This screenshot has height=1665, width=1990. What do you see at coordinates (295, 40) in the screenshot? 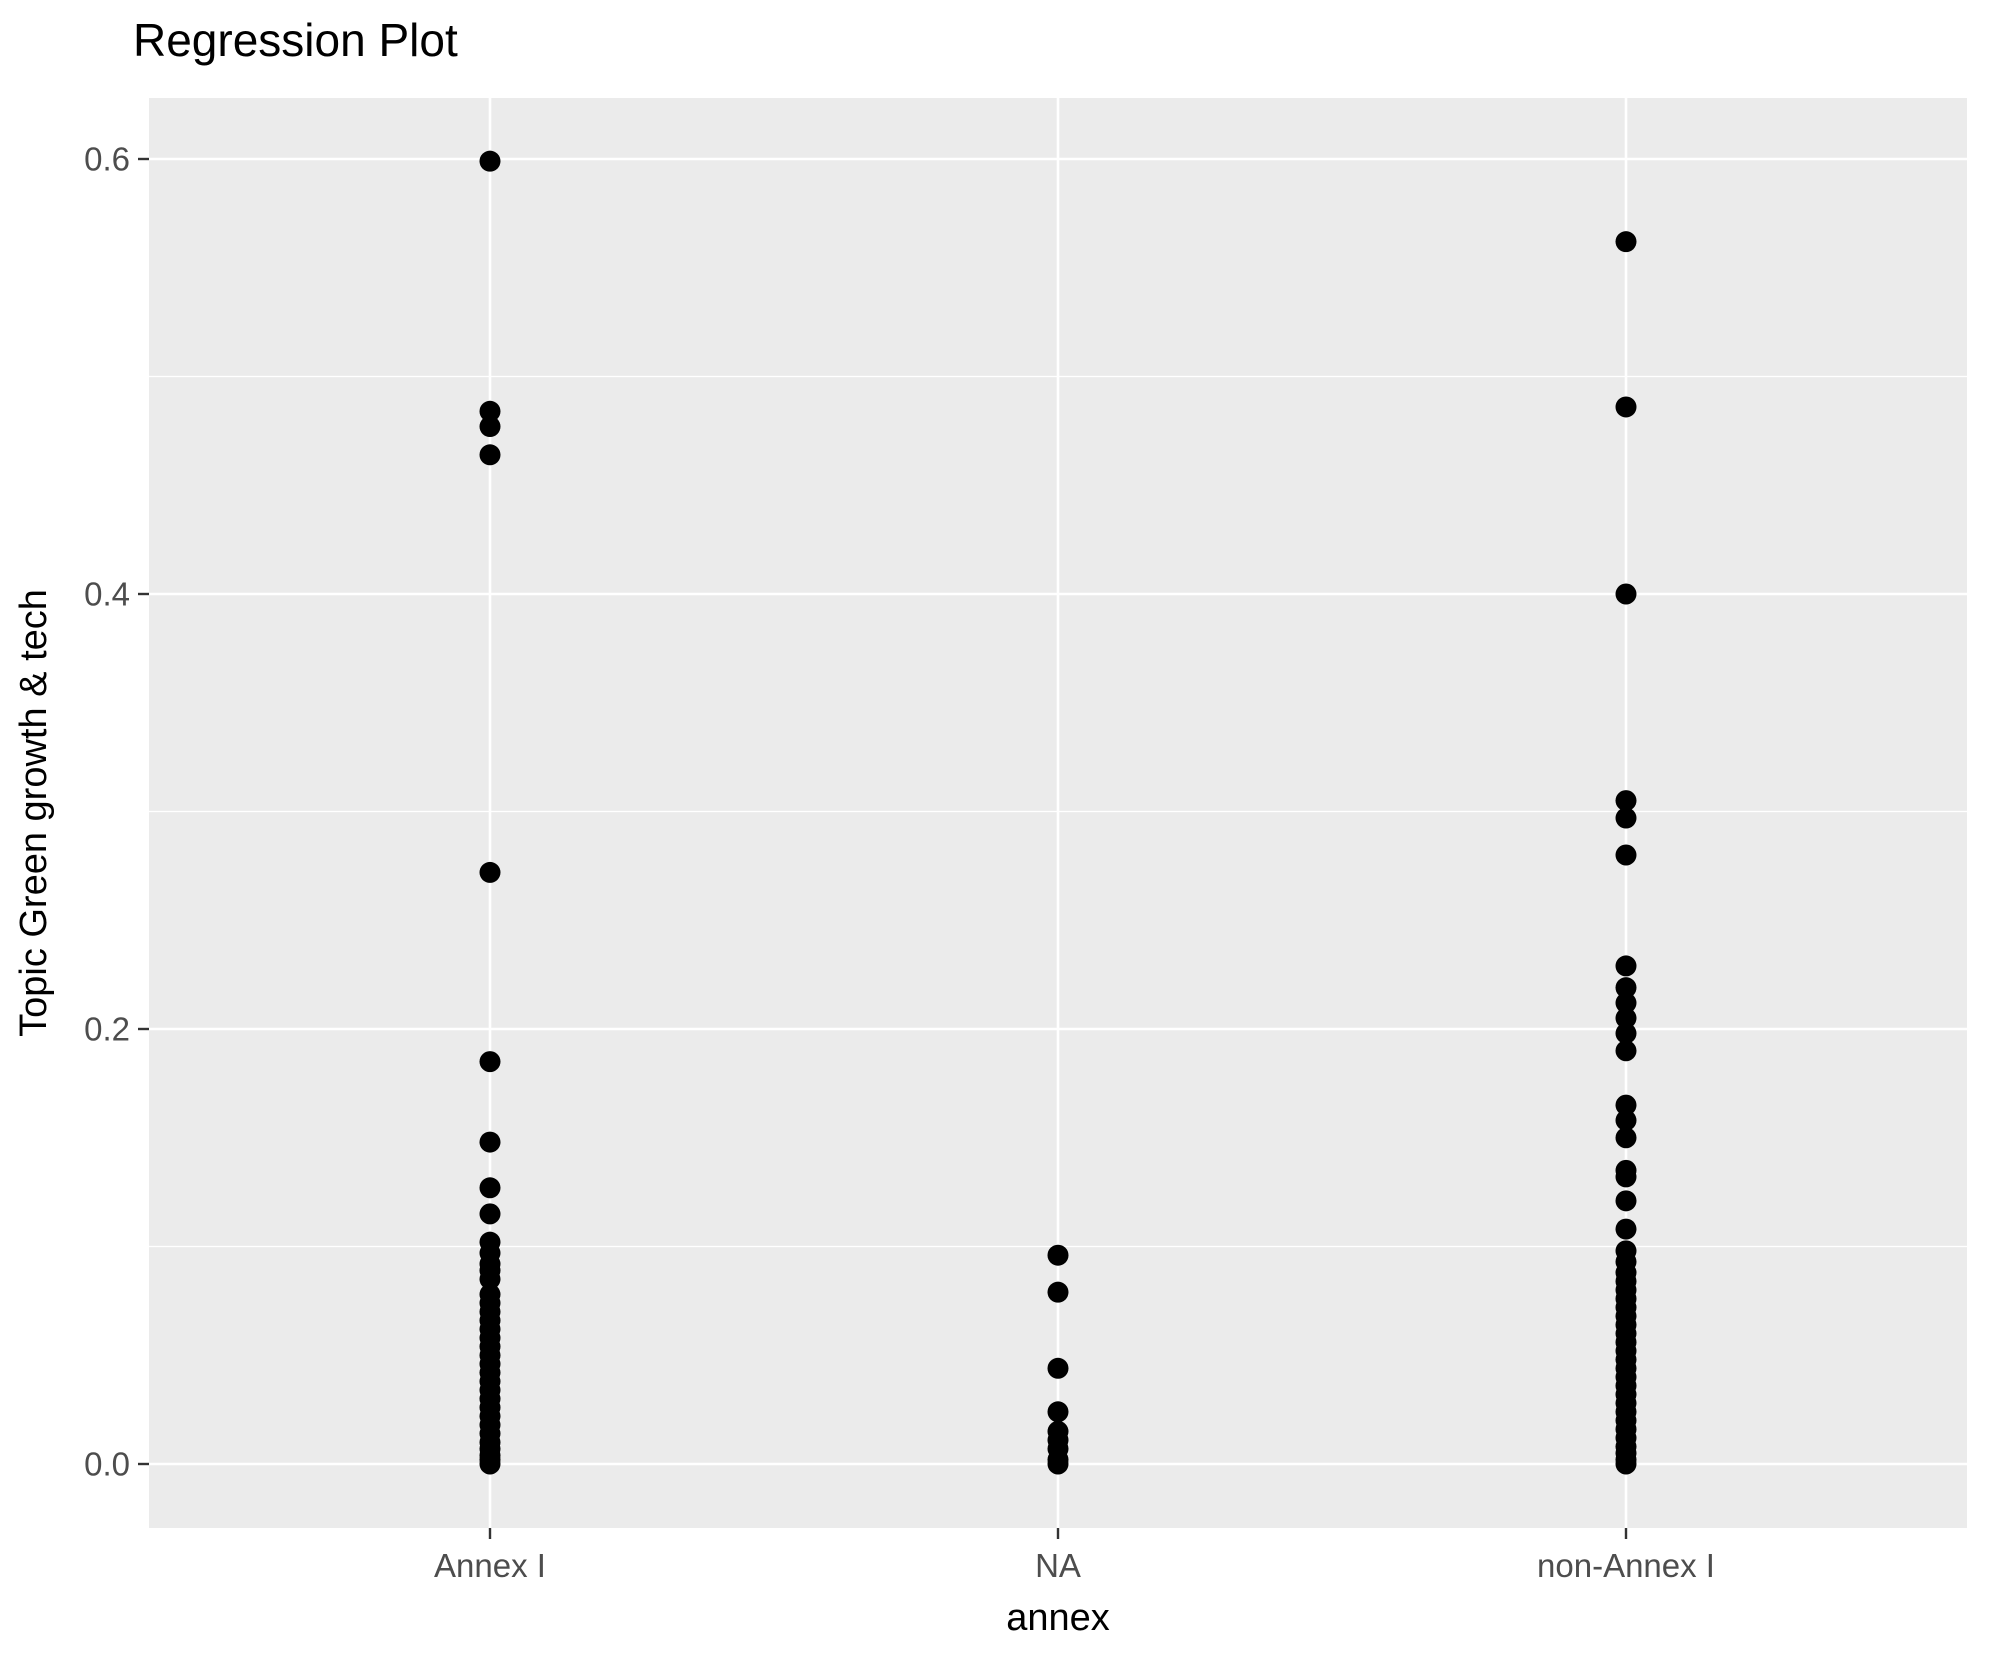
I see `plot-title: Regression Plot` at bounding box center [295, 40].